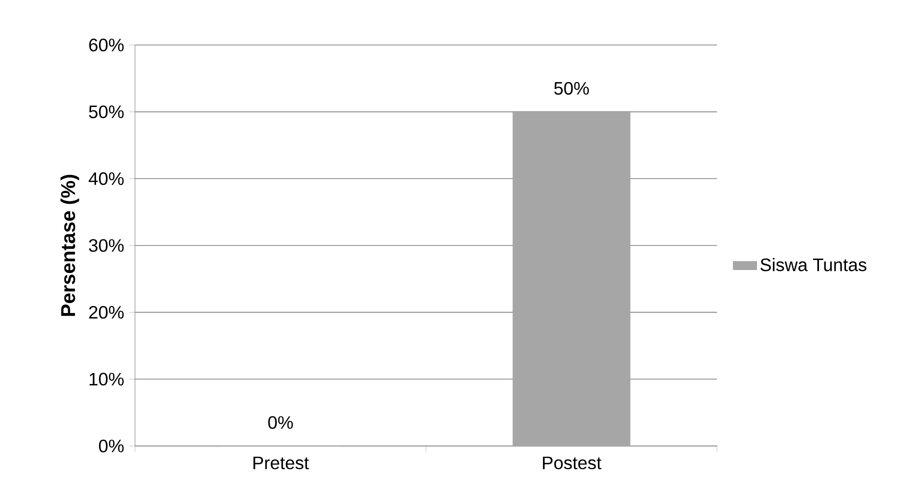 This screenshot has height=498, width=923. What do you see at coordinates (106, 179) in the screenshot?
I see `y-tick-label: 40%` at bounding box center [106, 179].